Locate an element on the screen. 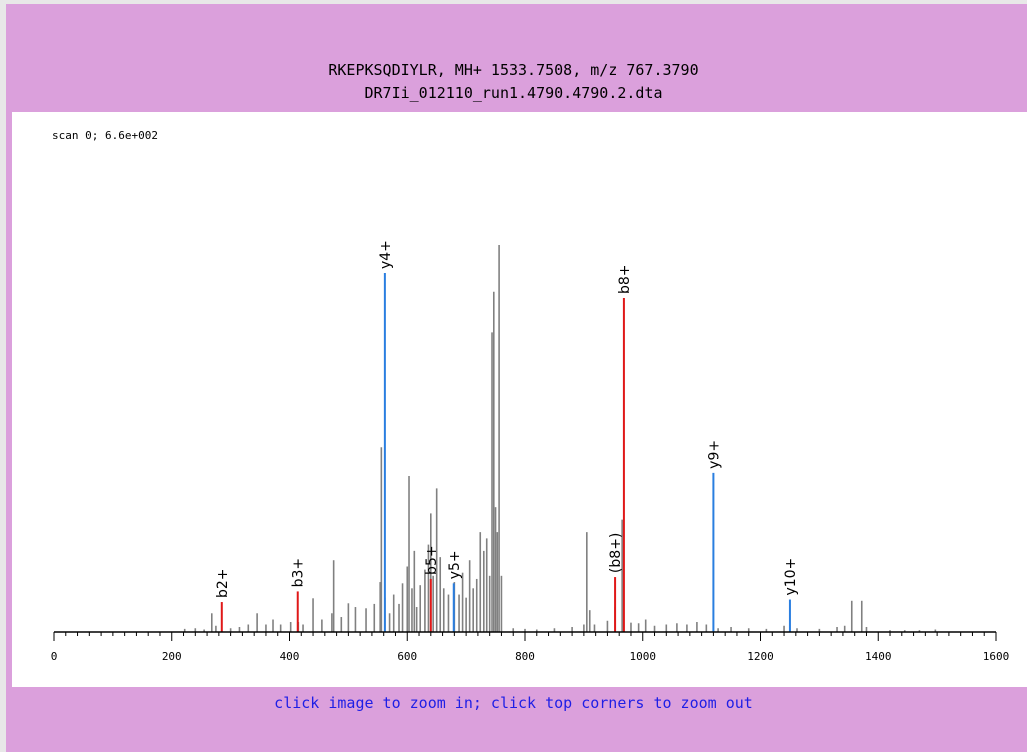 Image resolution: width=1027 pixels, height=752 pixels. peak-label: b3+ is located at coordinates (299, 573).